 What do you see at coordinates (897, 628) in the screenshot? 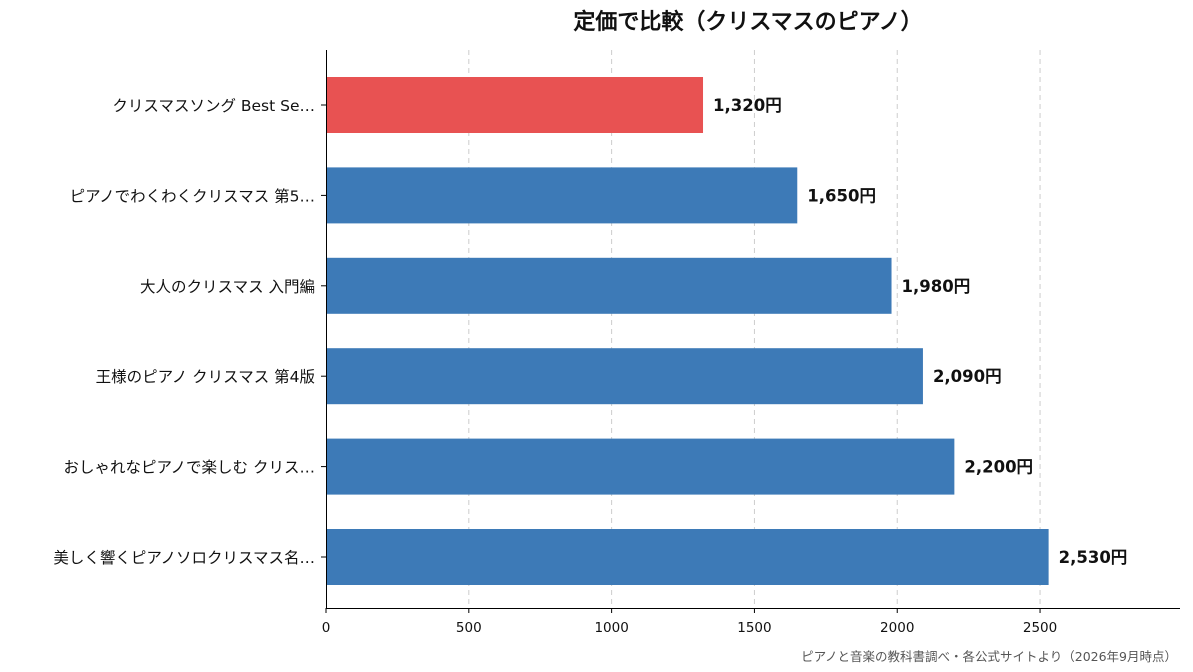
I see `x-tick-label: 2000` at bounding box center [897, 628].